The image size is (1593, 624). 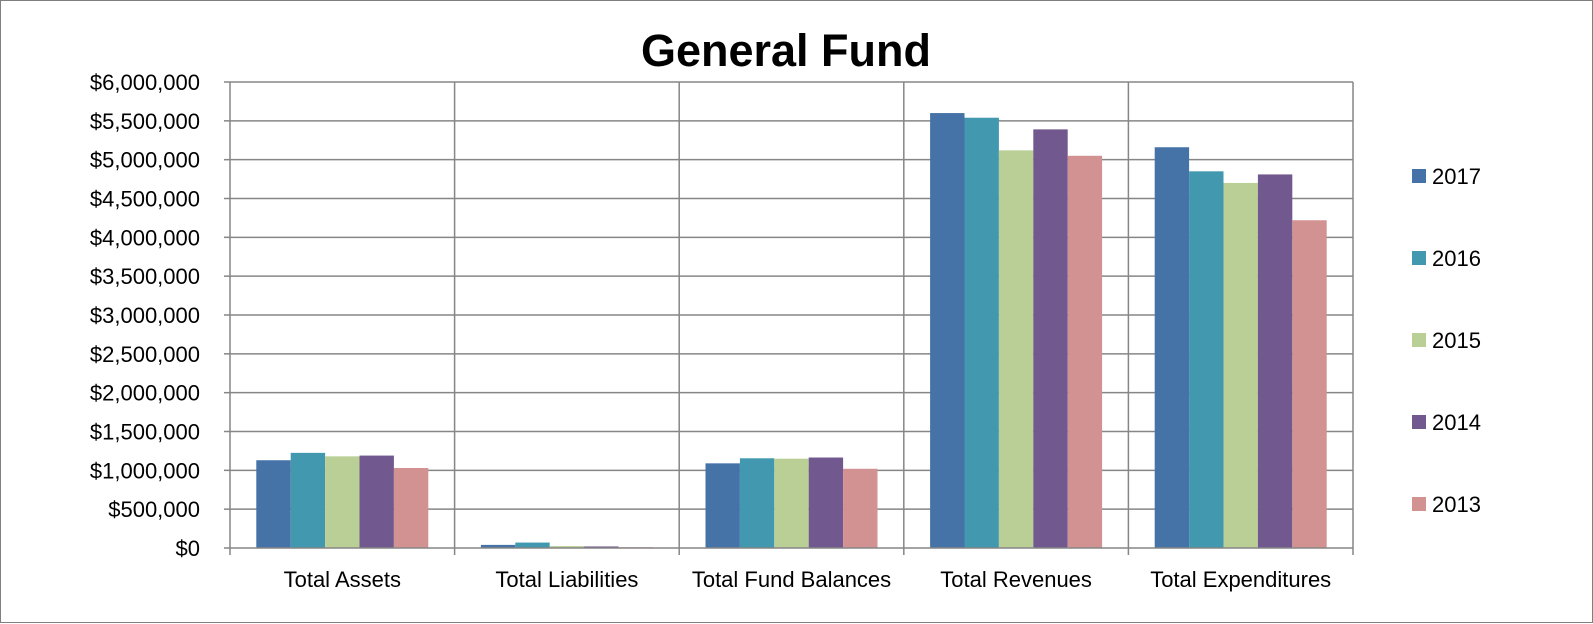 What do you see at coordinates (145, 160) in the screenshot?
I see `y-tick-label: $5,000,000` at bounding box center [145, 160].